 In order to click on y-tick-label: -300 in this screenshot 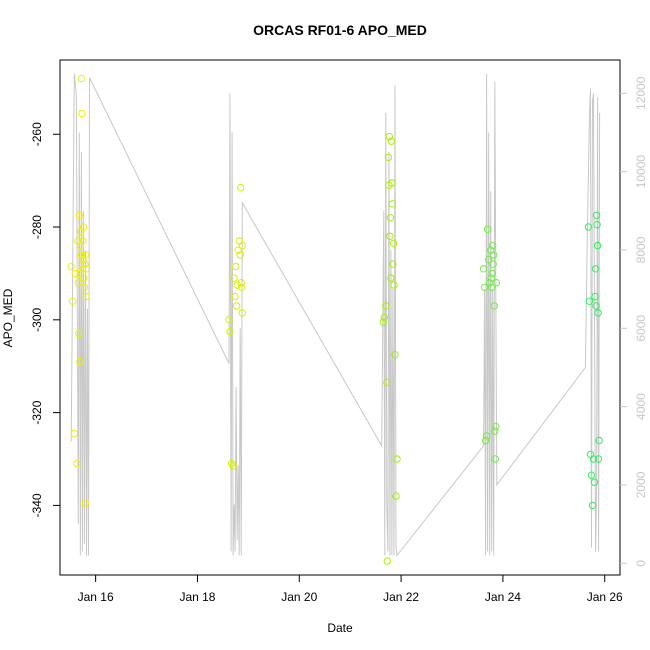, I will do `click(37, 319)`.